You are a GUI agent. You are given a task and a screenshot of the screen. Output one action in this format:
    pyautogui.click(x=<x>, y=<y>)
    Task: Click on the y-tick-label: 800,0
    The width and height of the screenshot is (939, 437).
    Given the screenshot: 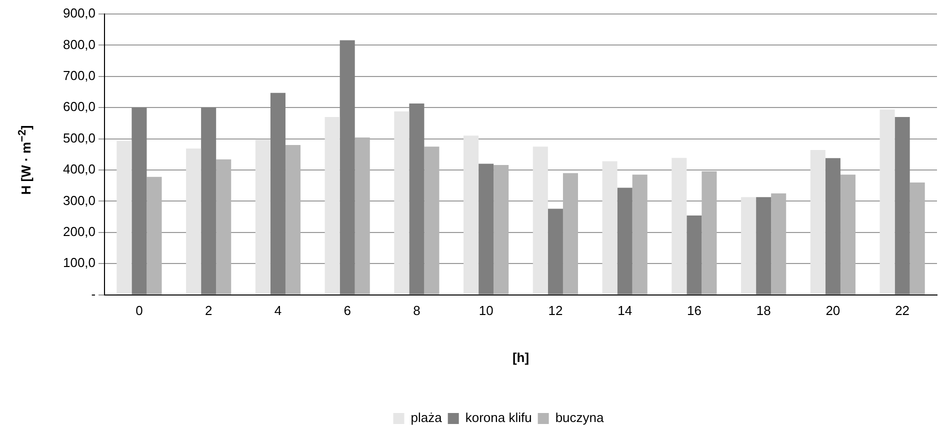 What is the action you would take?
    pyautogui.click(x=79, y=44)
    